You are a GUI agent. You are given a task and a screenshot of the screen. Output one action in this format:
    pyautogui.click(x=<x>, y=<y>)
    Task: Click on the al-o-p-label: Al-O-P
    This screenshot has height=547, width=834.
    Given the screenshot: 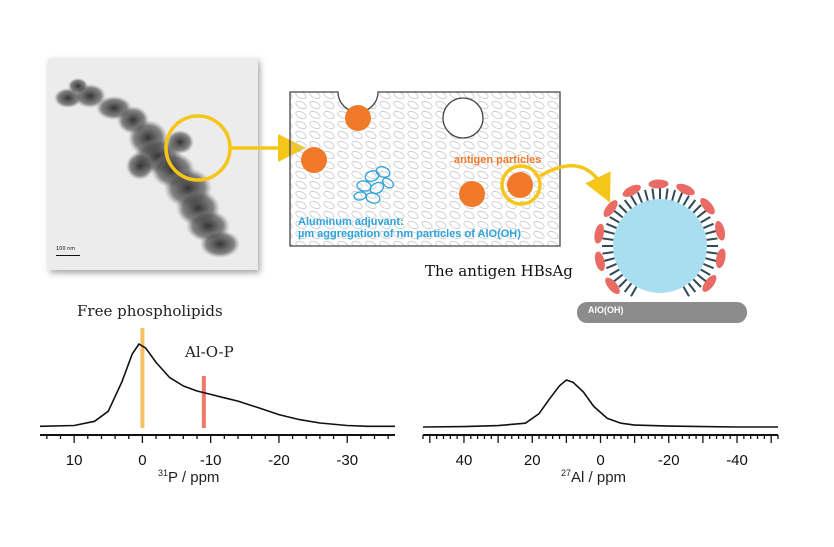 What is the action you would take?
    pyautogui.click(x=209, y=352)
    